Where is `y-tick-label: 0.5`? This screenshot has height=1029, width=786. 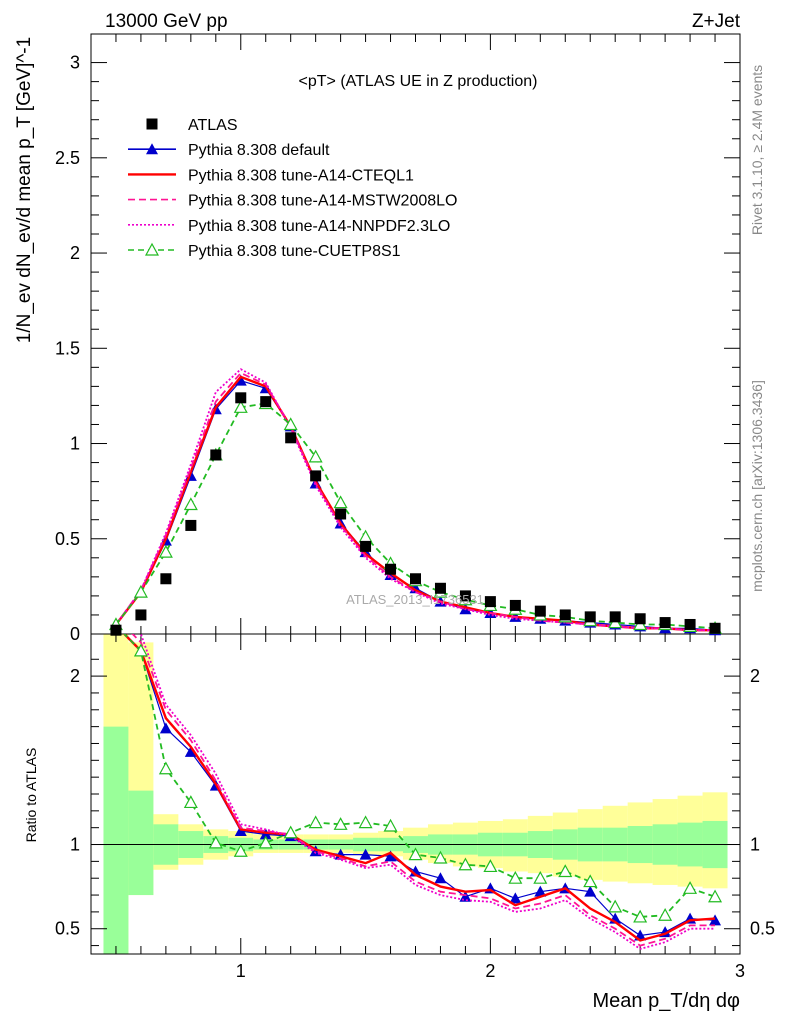 y-tick-label: 0.5 is located at coordinates (67, 539).